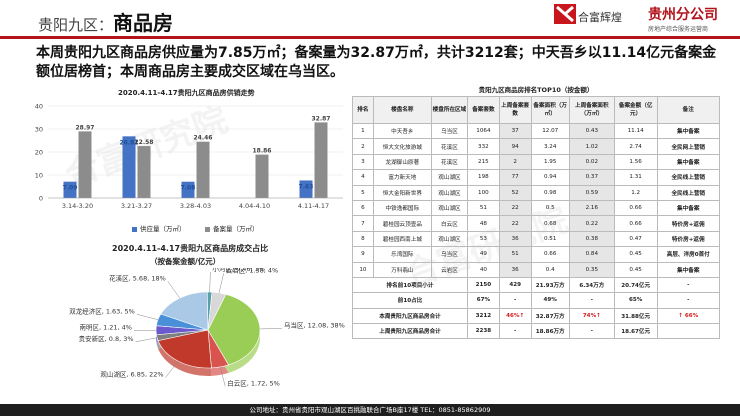 The width and height of the screenshot is (740, 416). I want to click on table-cell: 0.5, so click(550, 208).